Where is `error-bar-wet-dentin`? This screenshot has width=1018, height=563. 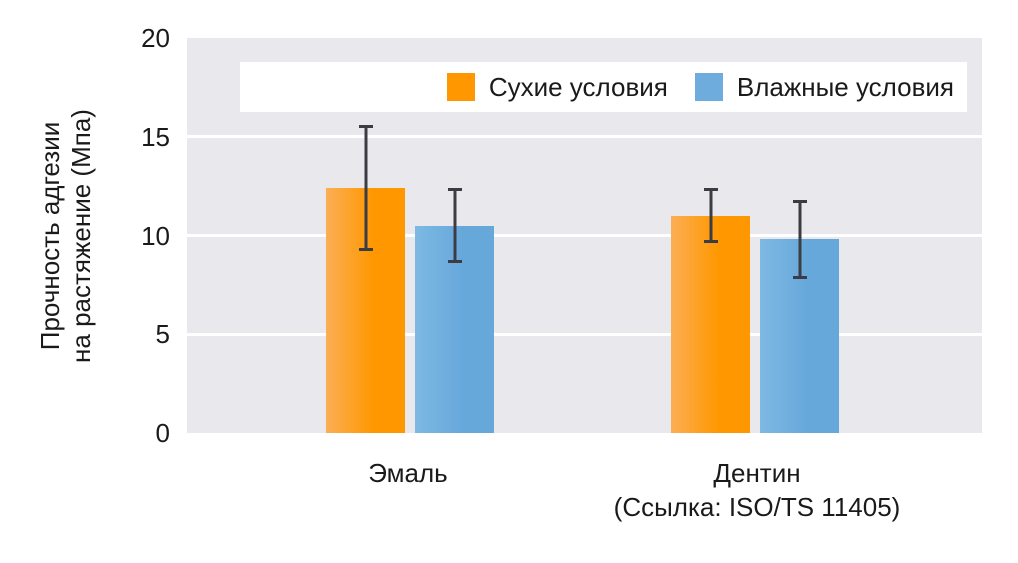 error-bar-wet-dentin is located at coordinates (799, 239).